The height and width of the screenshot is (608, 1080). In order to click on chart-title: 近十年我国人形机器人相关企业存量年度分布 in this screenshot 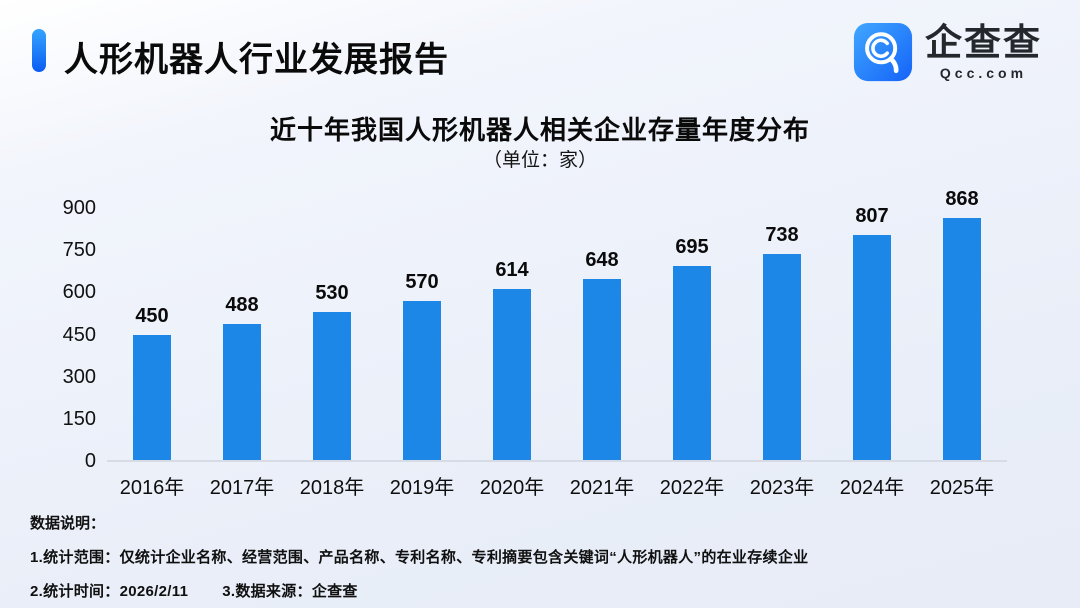, I will do `click(539, 130)`.